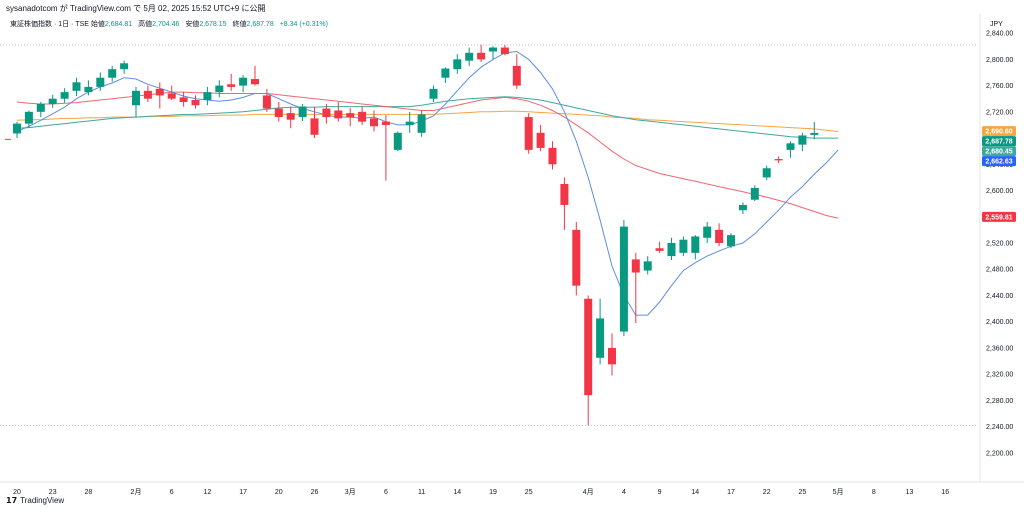  I want to click on open-label: 始値, so click(97, 24).